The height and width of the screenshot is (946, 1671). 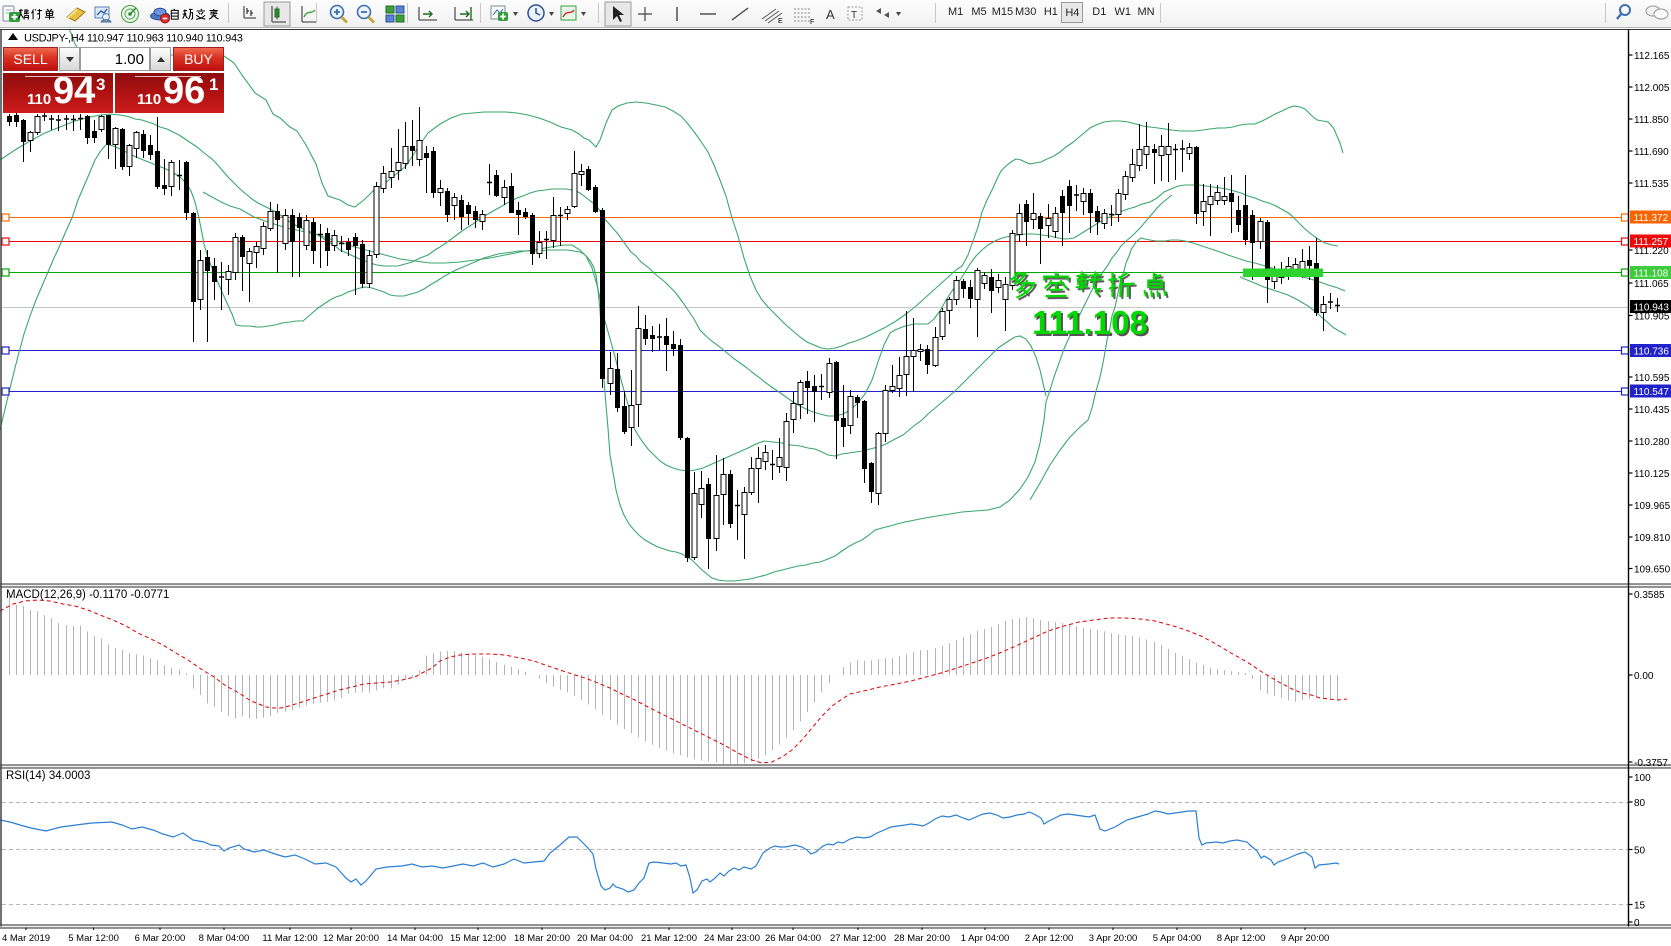 I want to click on svg-text: 112.005, so click(x=1652, y=88).